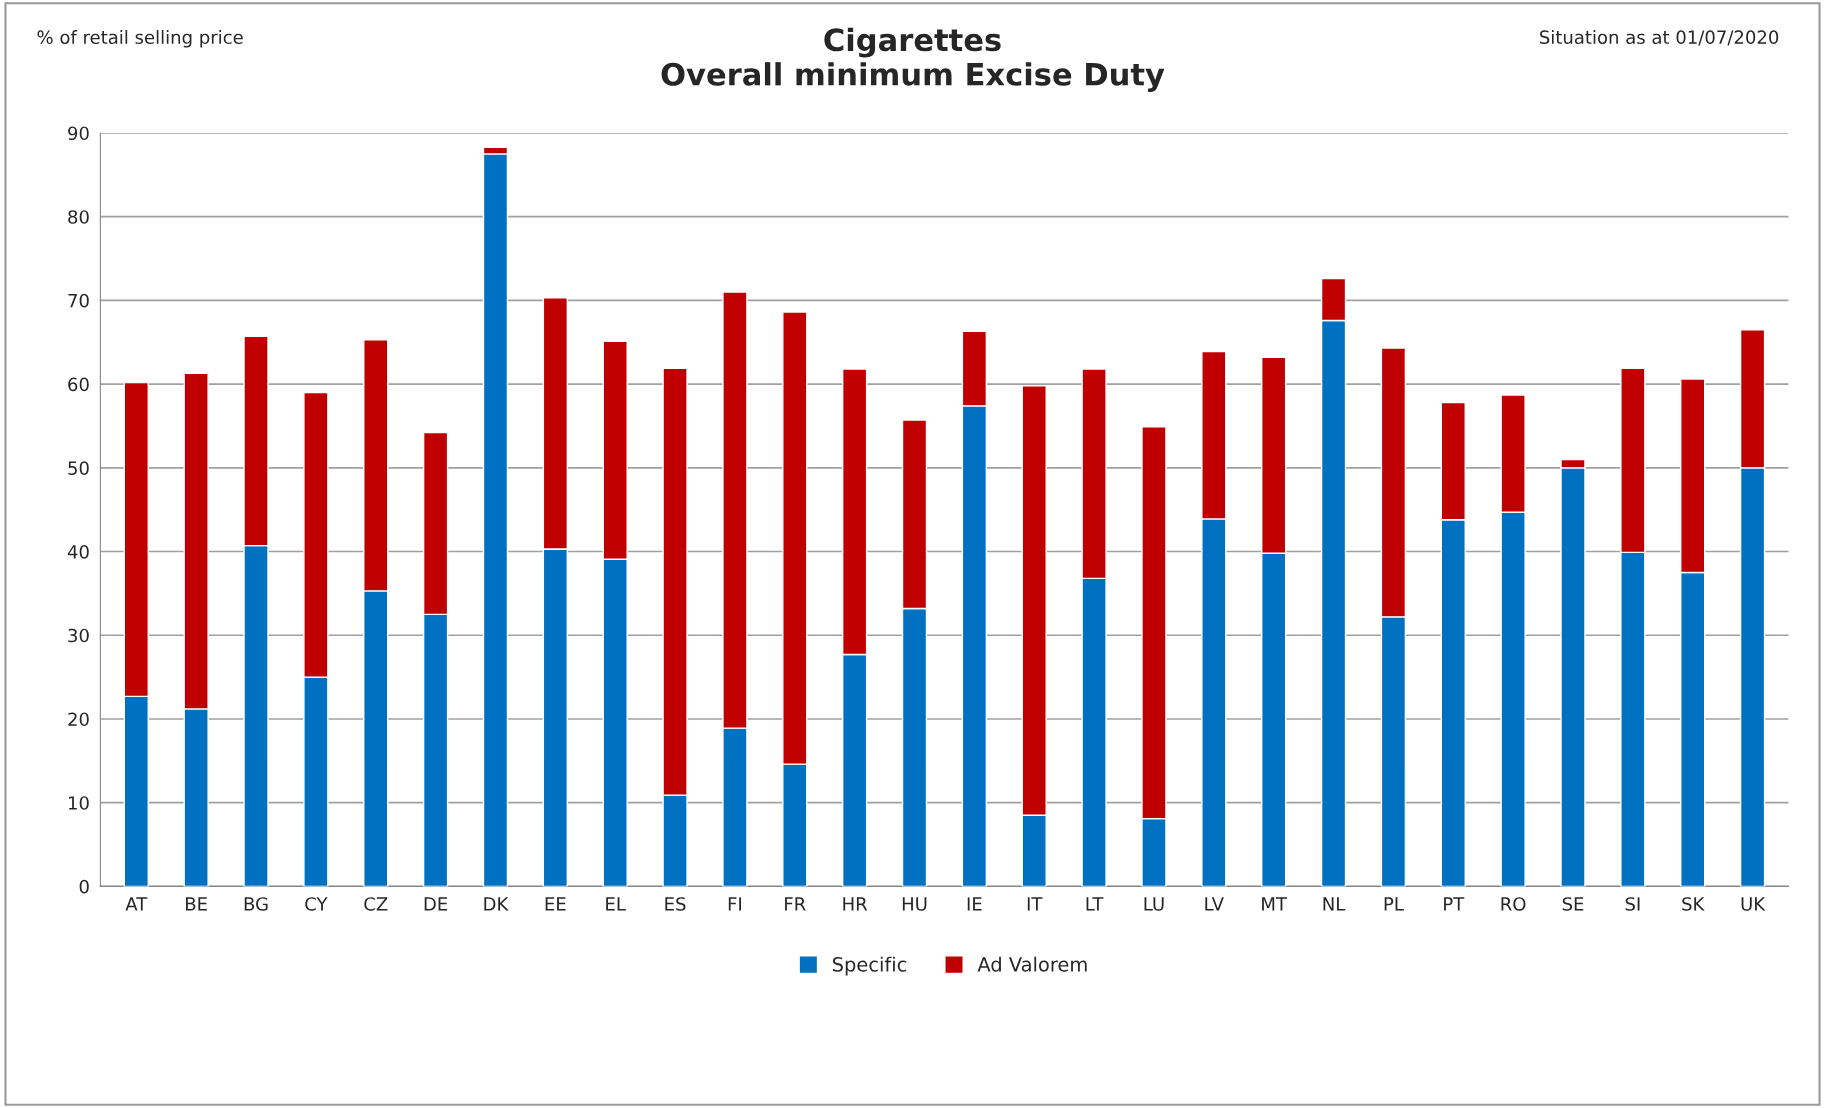  I want to click on x-tick-label: ES, so click(675, 904).